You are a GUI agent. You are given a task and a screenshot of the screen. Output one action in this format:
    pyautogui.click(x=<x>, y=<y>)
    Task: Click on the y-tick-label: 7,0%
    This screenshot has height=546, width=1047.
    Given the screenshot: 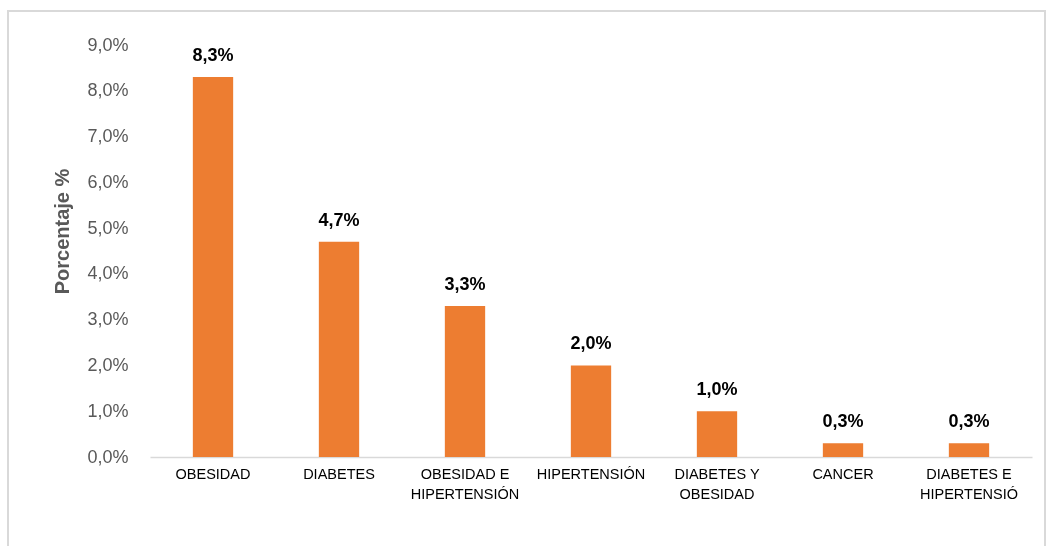 What is the action you would take?
    pyautogui.click(x=108, y=136)
    